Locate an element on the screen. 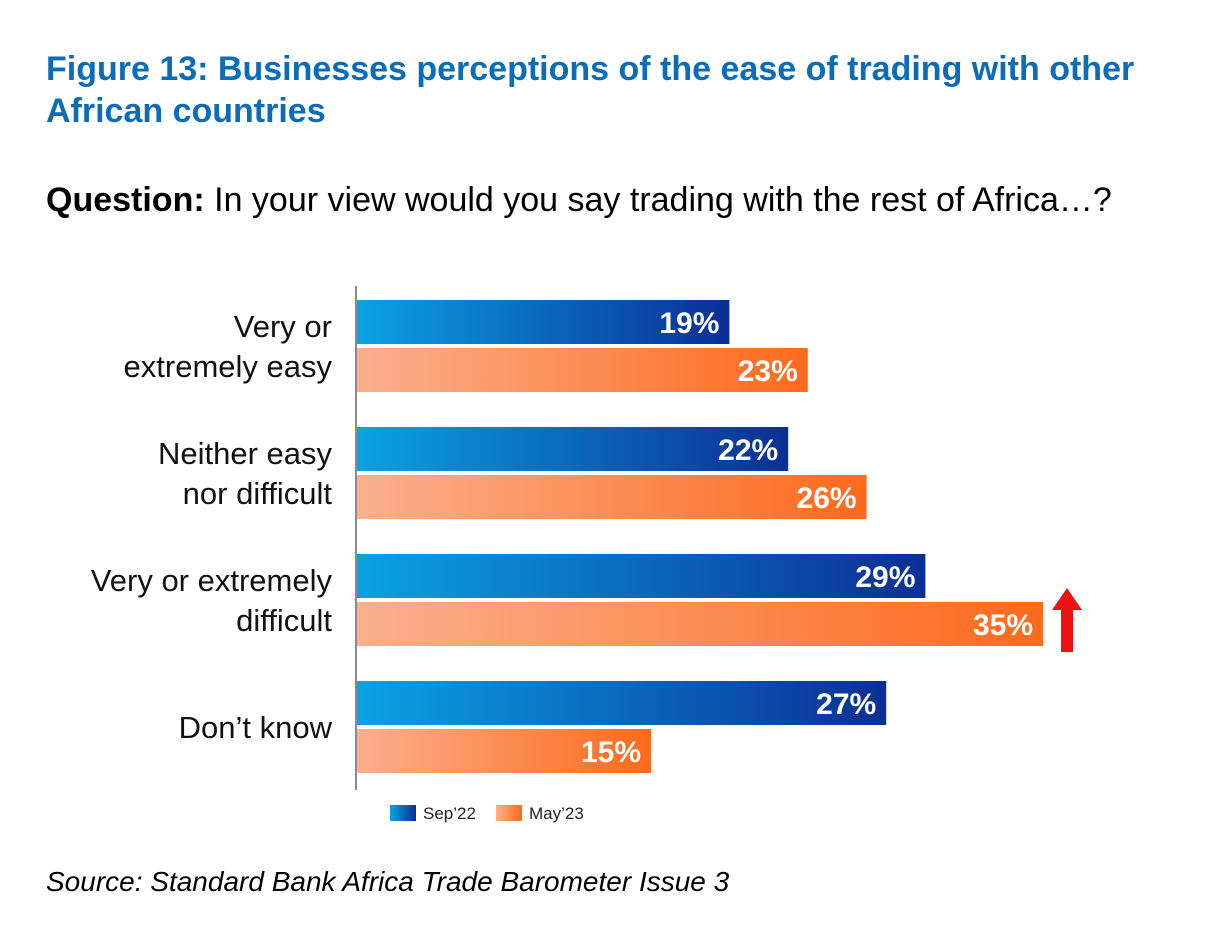 The width and height of the screenshot is (1208, 940). data-label: 27% is located at coordinates (846, 704).